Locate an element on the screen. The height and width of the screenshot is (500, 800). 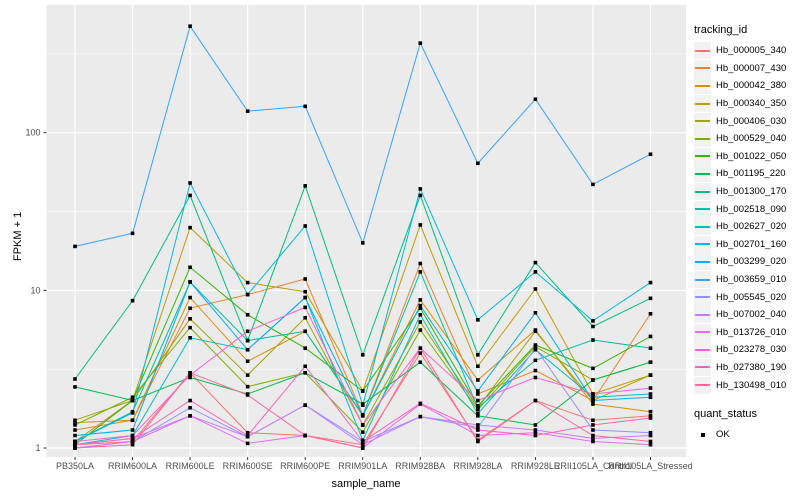
x-tick-label: RRIM600PE is located at coordinates (305, 466).